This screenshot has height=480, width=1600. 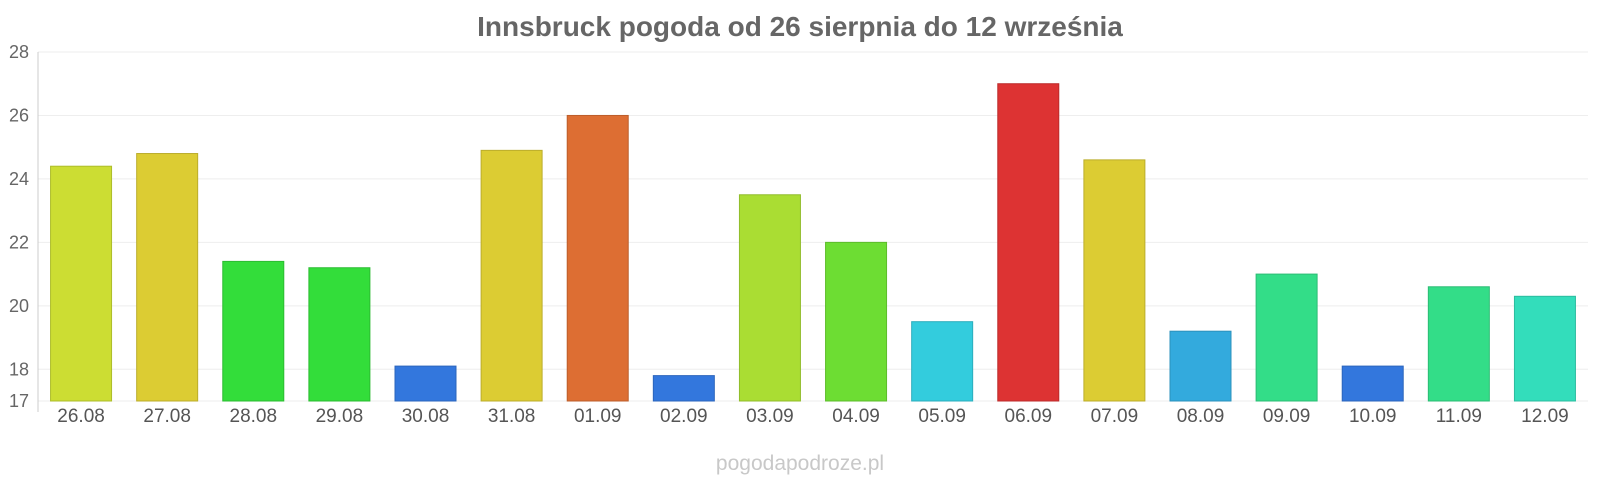 I want to click on bar-29.08, so click(x=339, y=334).